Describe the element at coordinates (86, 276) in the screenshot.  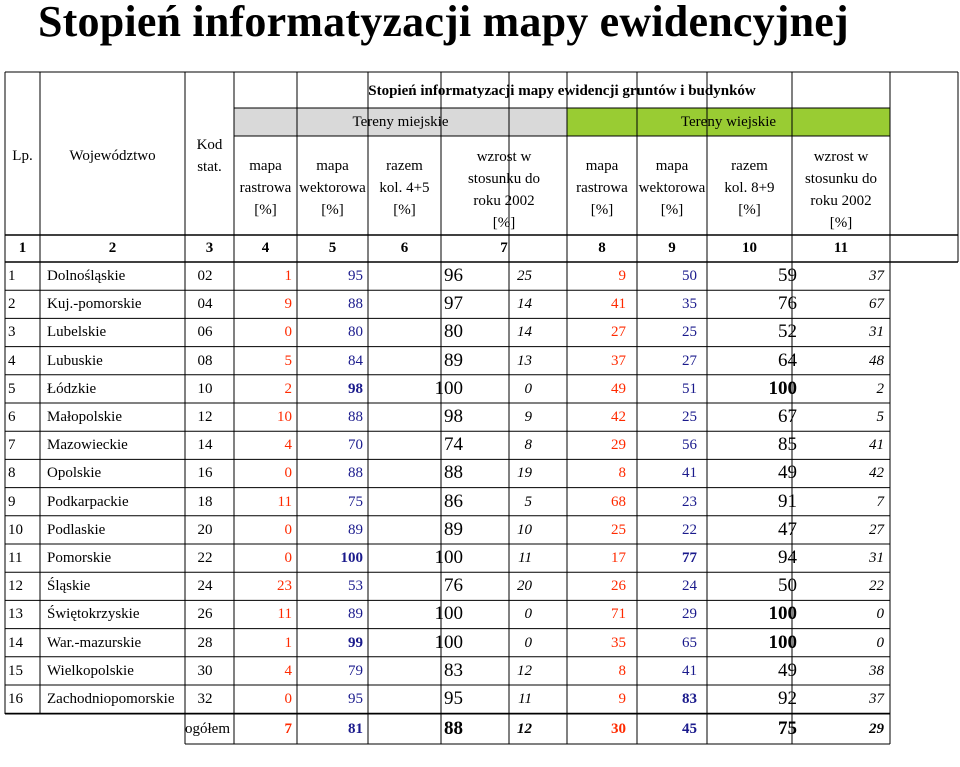
I see `row-wojewodztwo: Dolnośląskie` at that location.